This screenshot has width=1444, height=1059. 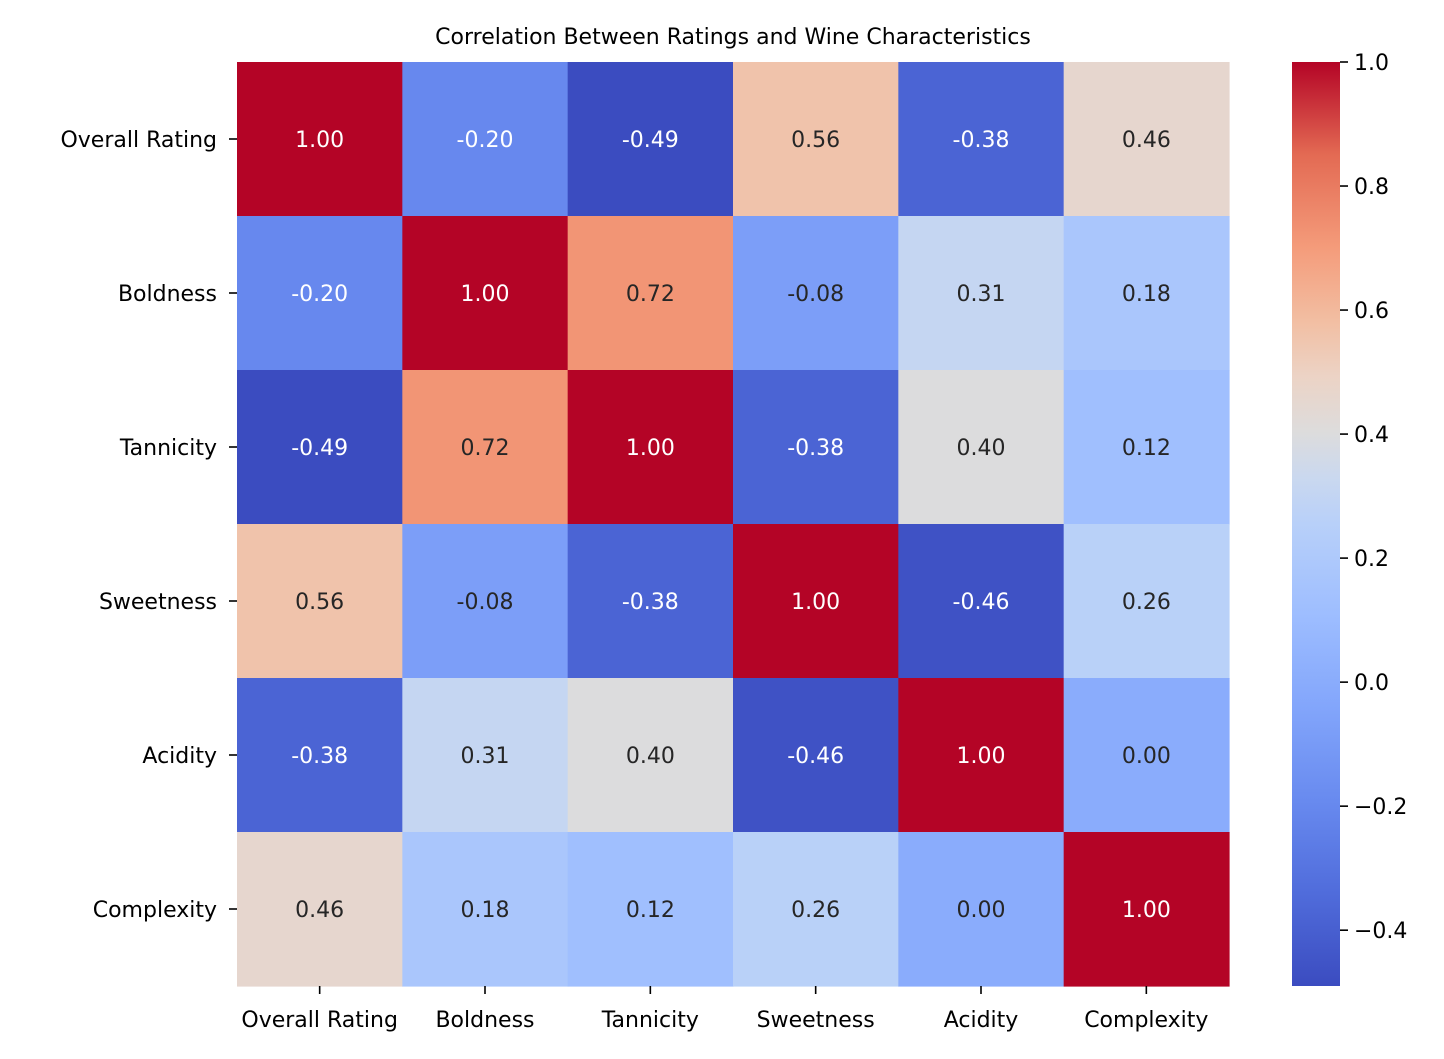 What do you see at coordinates (650, 1020) in the screenshot?
I see `x-tick-label: Tannicity` at bounding box center [650, 1020].